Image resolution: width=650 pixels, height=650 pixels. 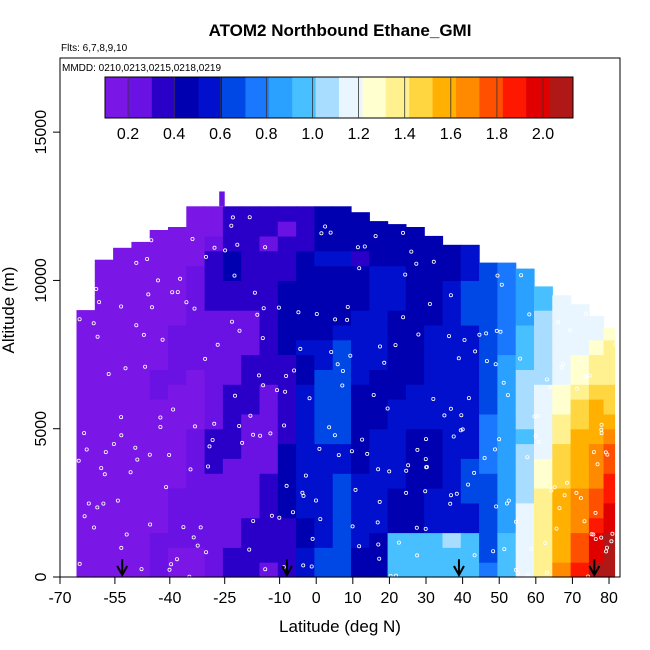 I want to click on x-tick-label: 40, so click(x=463, y=598).